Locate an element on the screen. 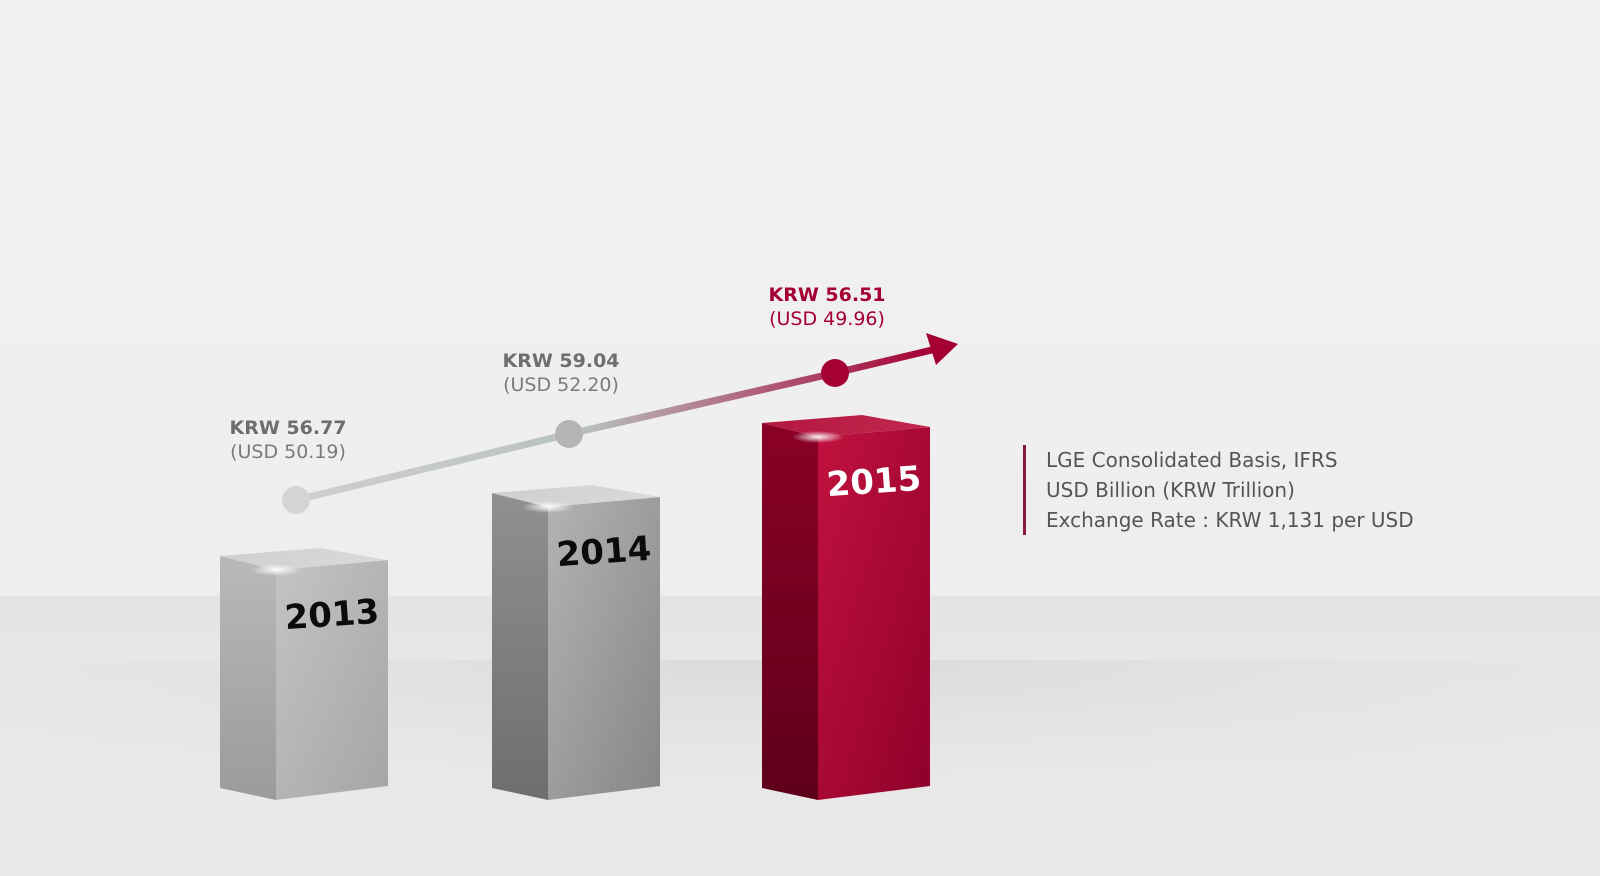 The height and width of the screenshot is (876, 1600). value-label-2015: KRW 56.51 (USD 49.96) is located at coordinates (827, 307).